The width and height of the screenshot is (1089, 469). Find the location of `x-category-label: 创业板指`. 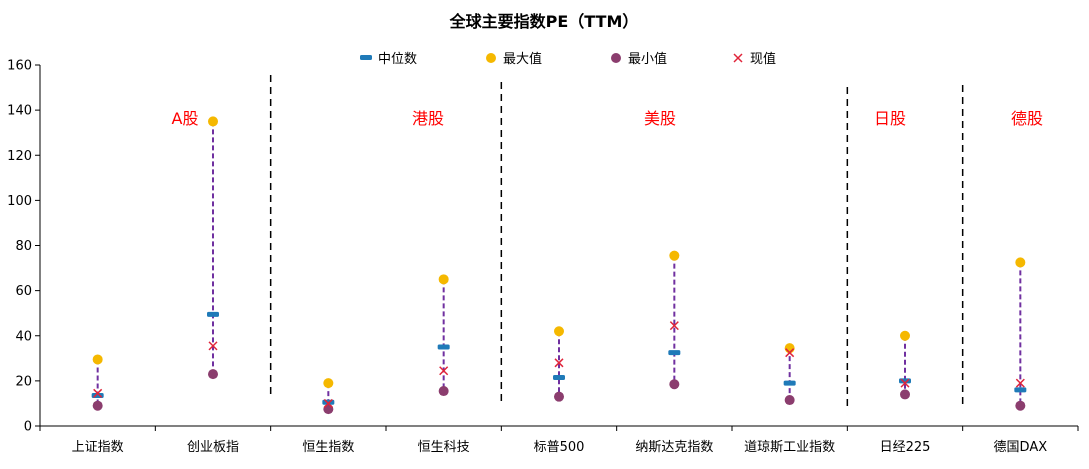

x-category-label: 创业板指 is located at coordinates (213, 447).